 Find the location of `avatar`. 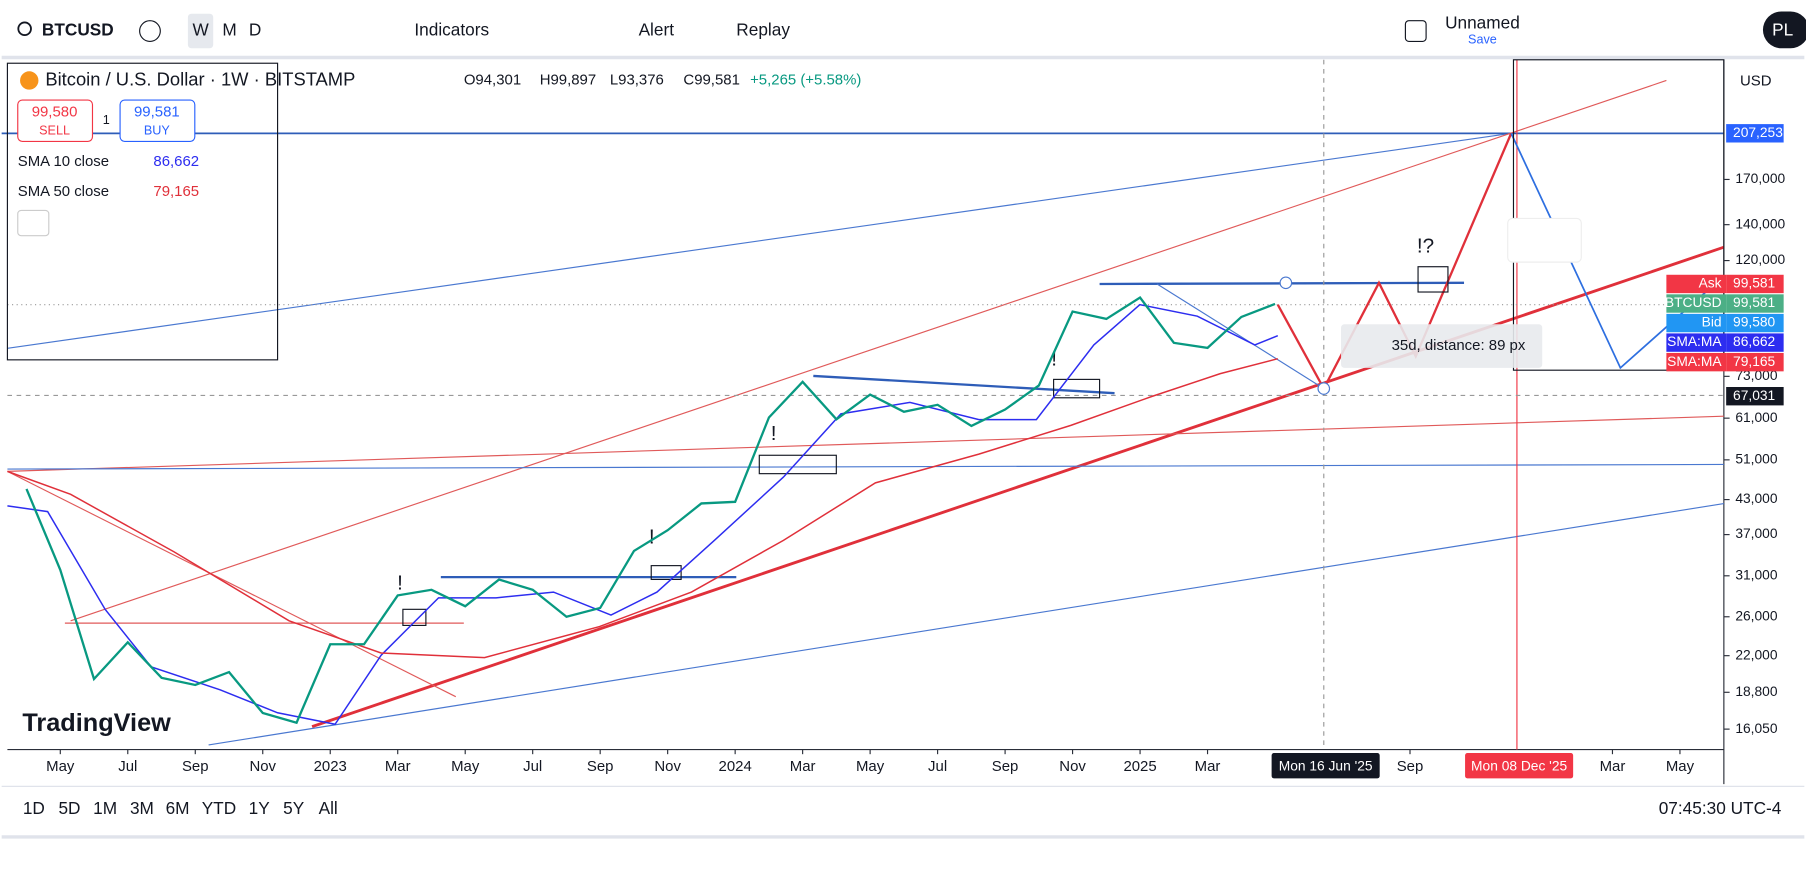

avatar is located at coordinates (1784, 30).